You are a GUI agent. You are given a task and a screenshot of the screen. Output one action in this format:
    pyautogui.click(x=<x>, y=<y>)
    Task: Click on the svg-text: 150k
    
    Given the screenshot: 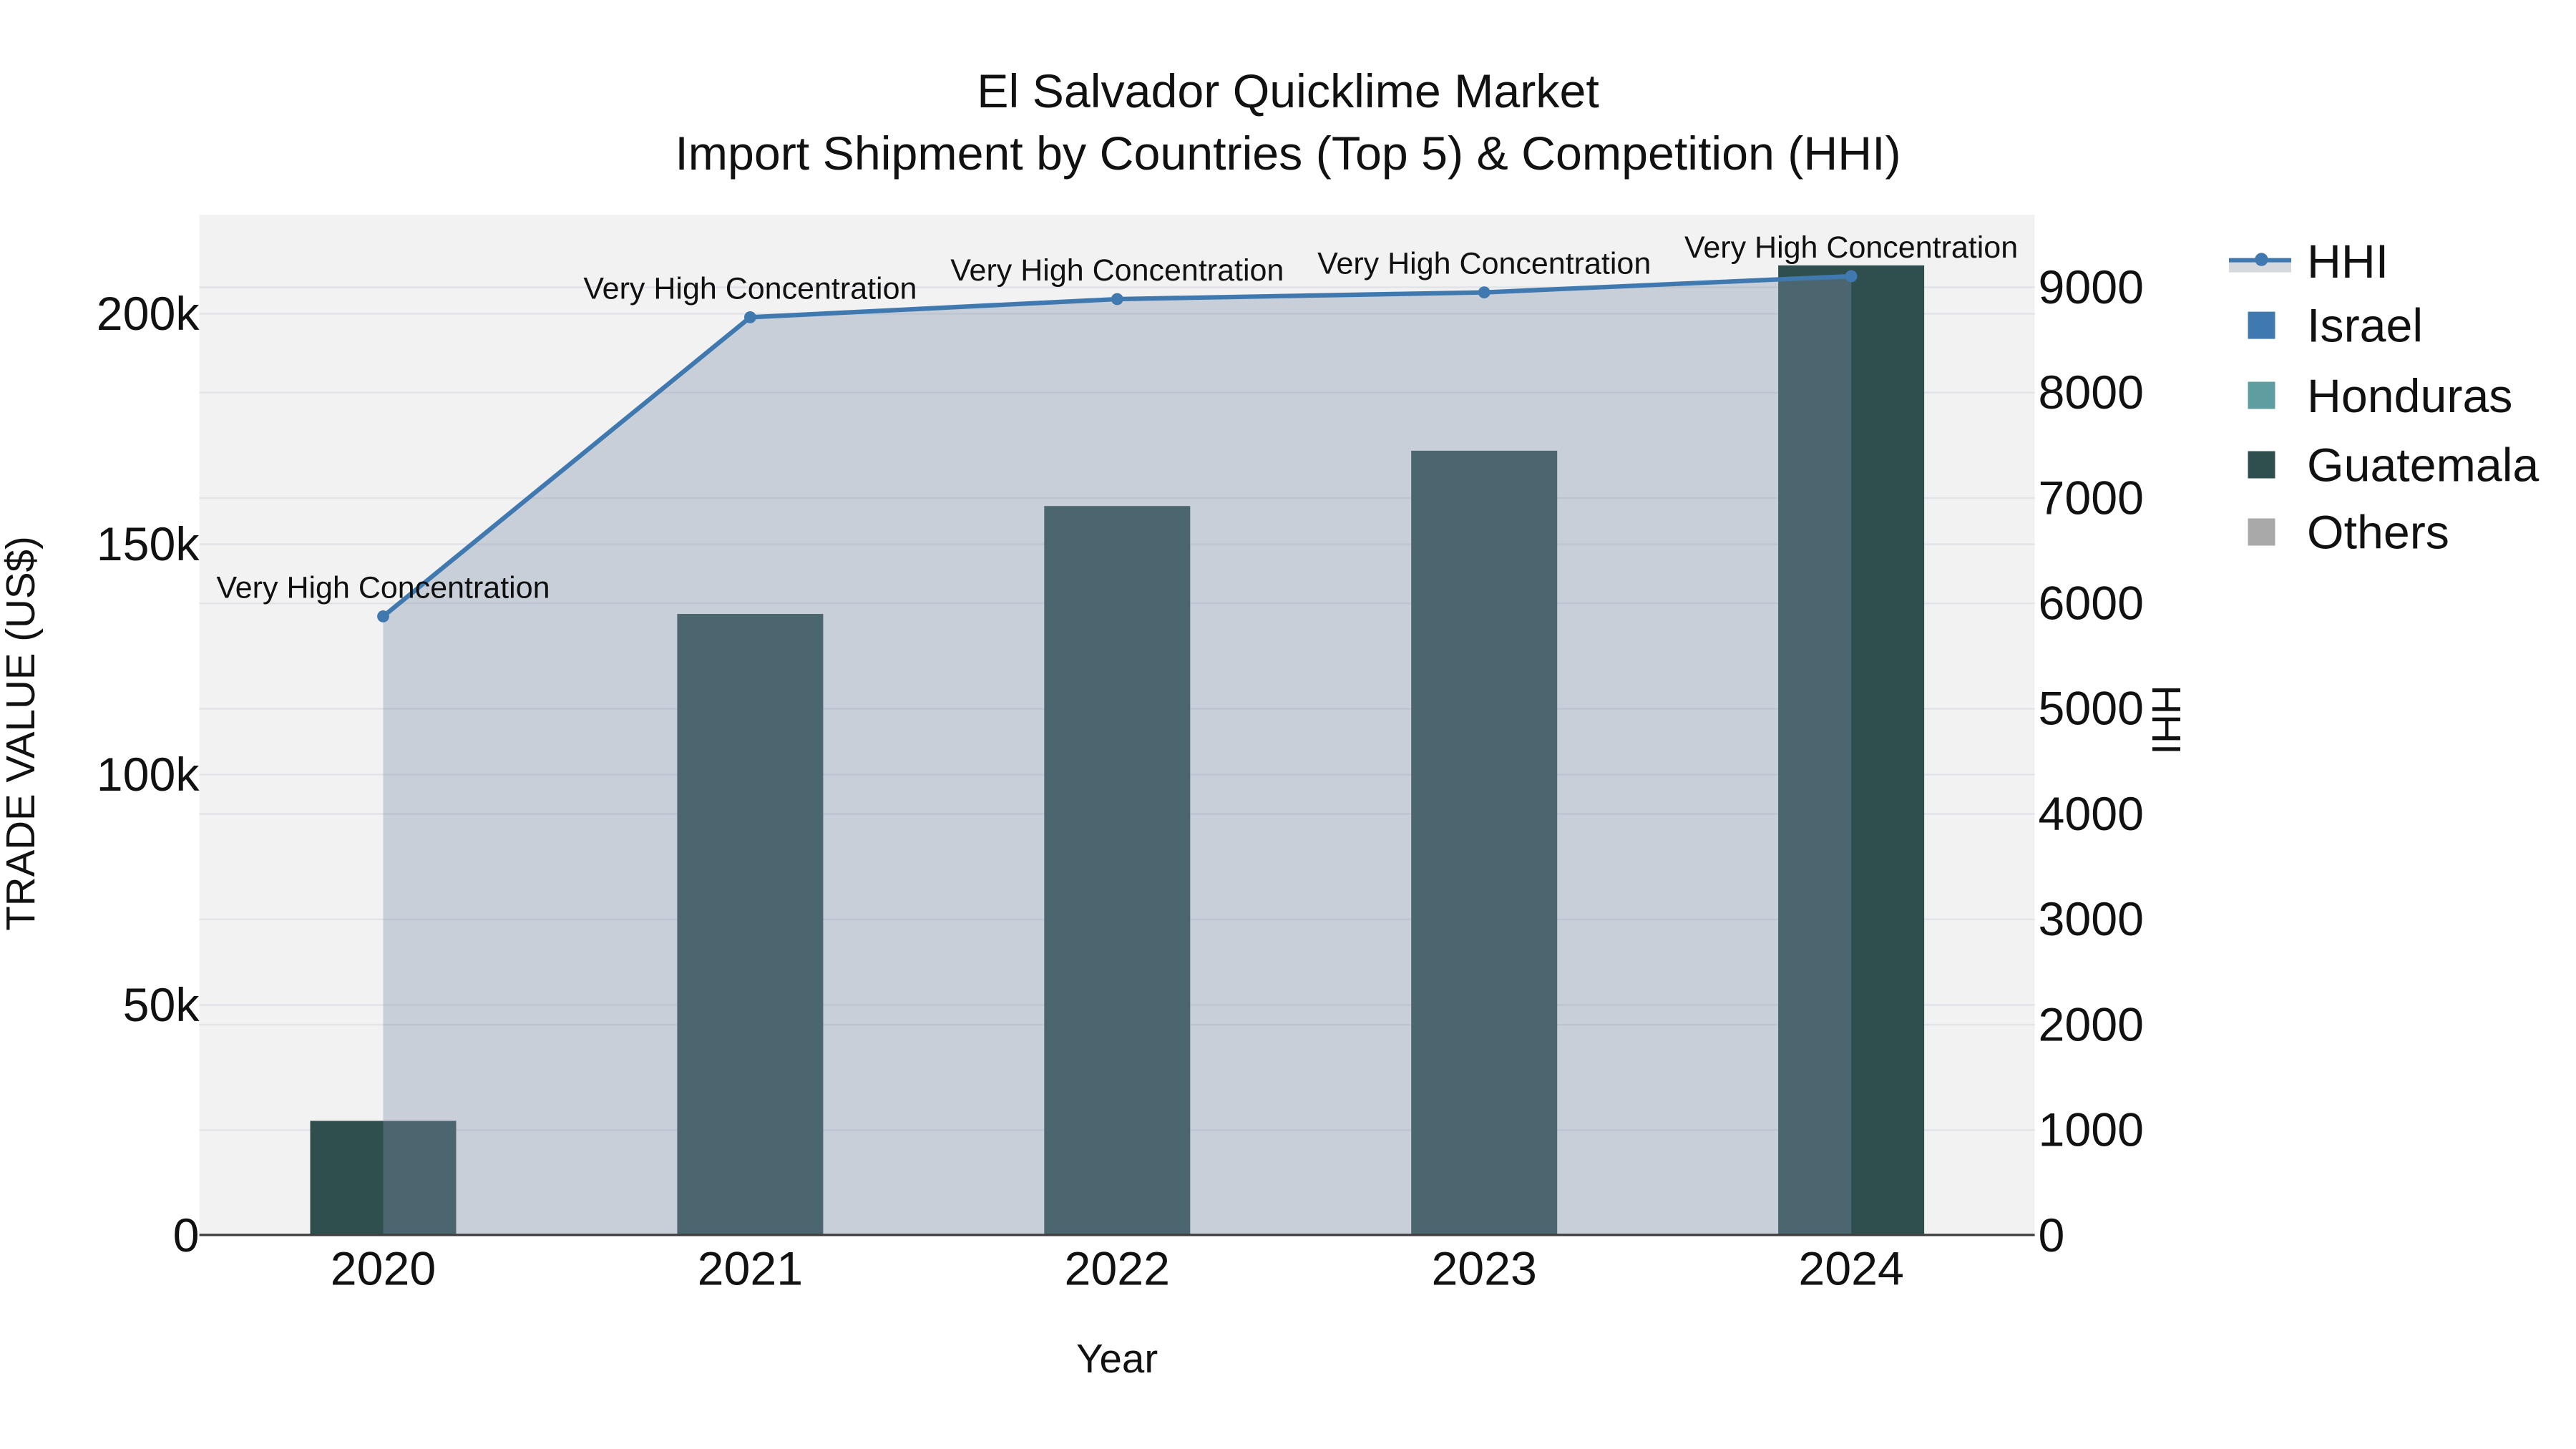 What is the action you would take?
    pyautogui.click(x=148, y=544)
    